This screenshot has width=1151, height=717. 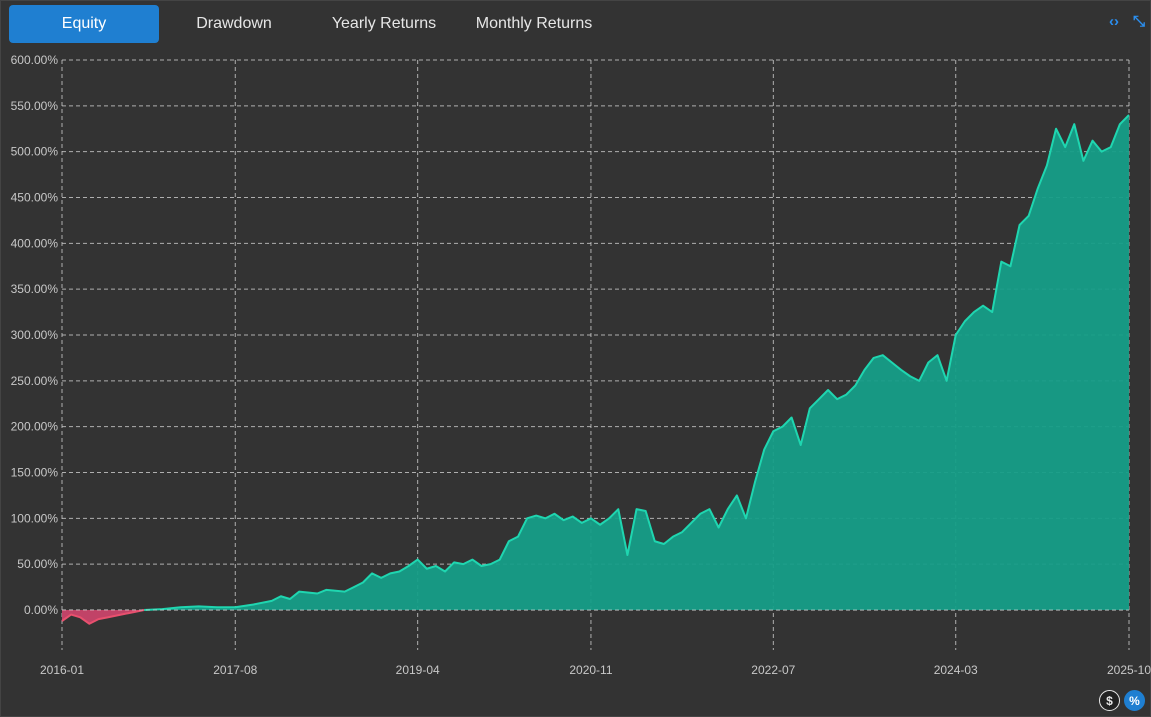 What do you see at coordinates (235, 670) in the screenshot?
I see `x-tick-label: 2017-08` at bounding box center [235, 670].